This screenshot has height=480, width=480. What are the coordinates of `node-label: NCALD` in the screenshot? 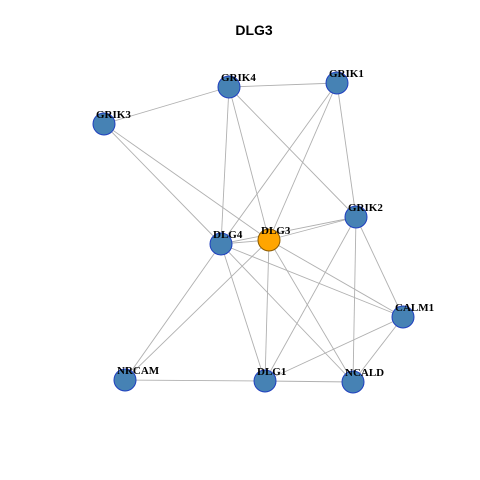 It's located at (364, 373).